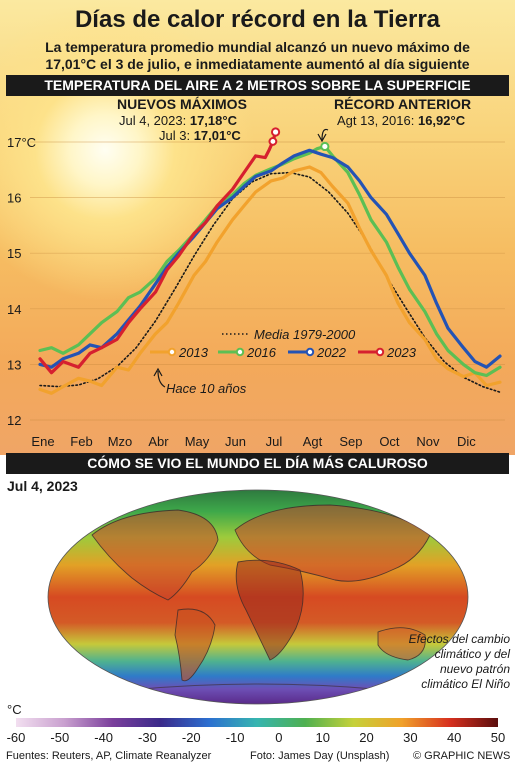 This screenshot has height=766, width=515. Describe the element at coordinates (257, 19) in the screenshot. I see `page-title: Días de calor récord en la Tierra` at that location.